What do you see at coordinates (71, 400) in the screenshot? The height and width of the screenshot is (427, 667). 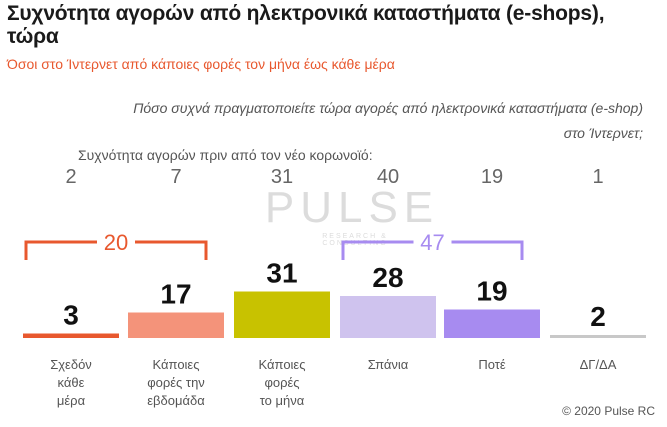 I see `category-label: μέρα` at bounding box center [71, 400].